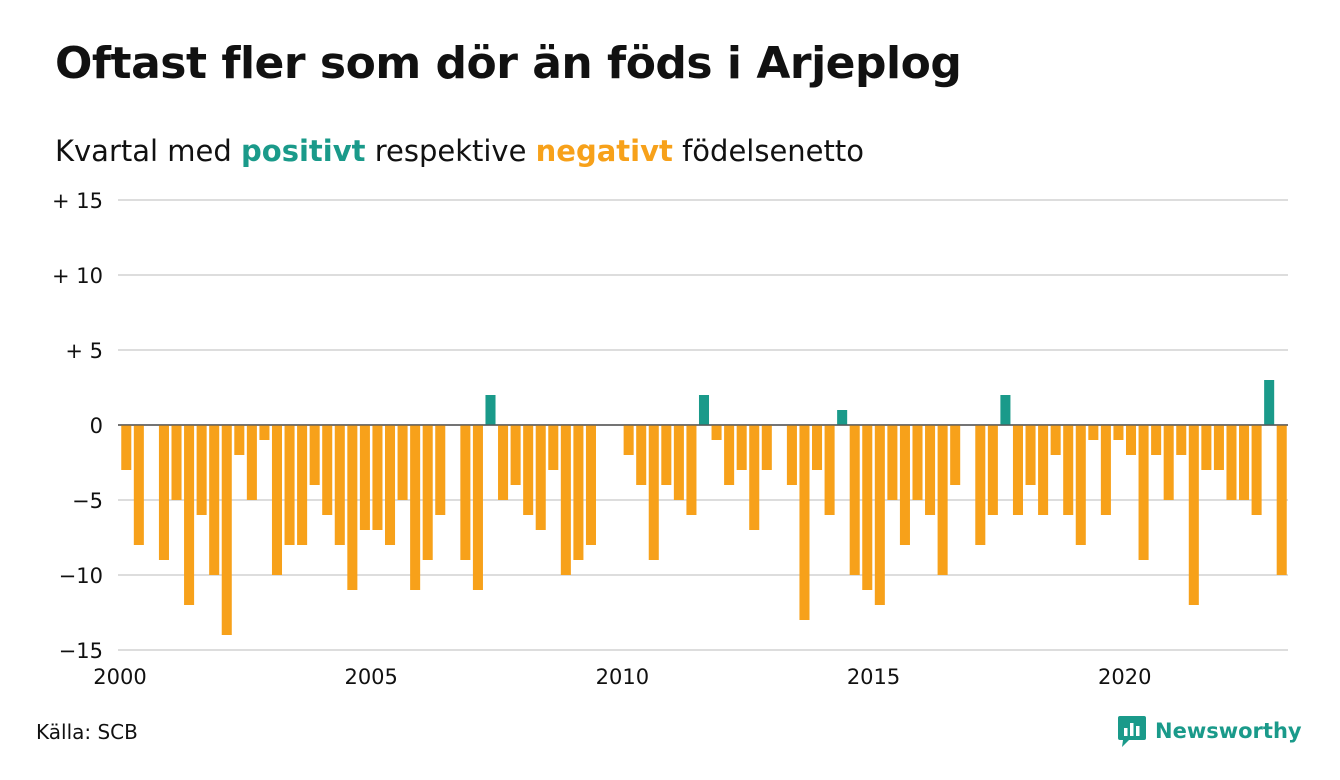 The width and height of the screenshot is (1340, 780). I want to click on y-tick-label: −5, so click(87, 501).